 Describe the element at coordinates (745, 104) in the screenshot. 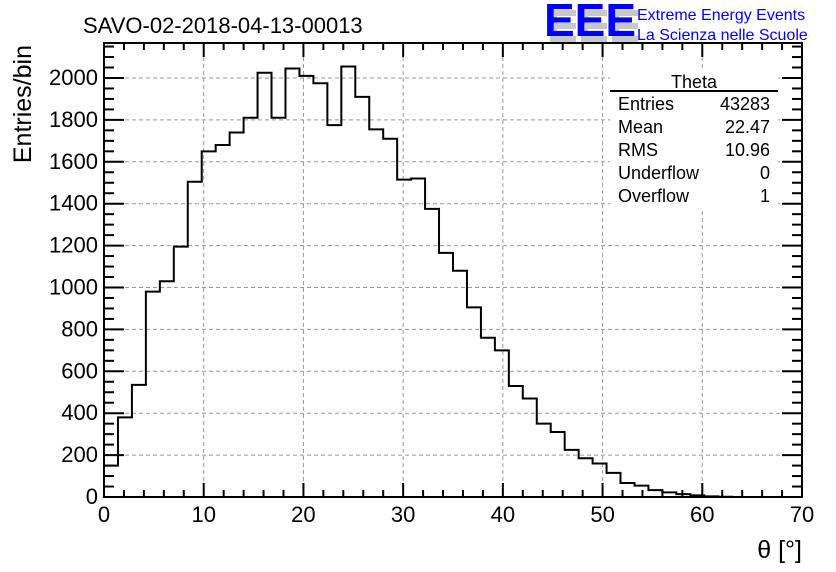

I see `stats-value: 43283` at that location.